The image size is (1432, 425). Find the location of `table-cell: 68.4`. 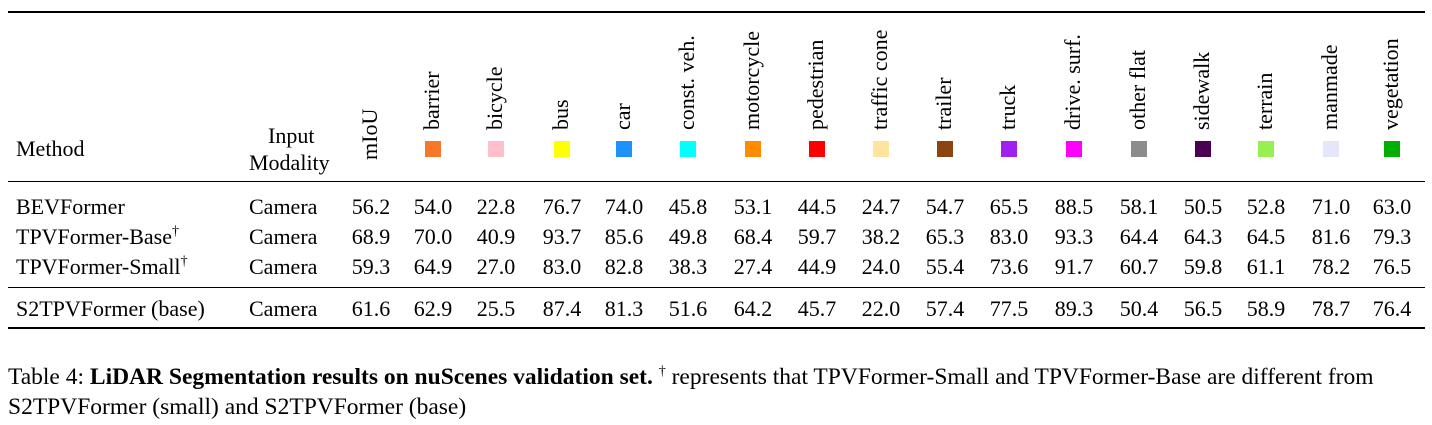

table-cell: 68.4 is located at coordinates (753, 236).